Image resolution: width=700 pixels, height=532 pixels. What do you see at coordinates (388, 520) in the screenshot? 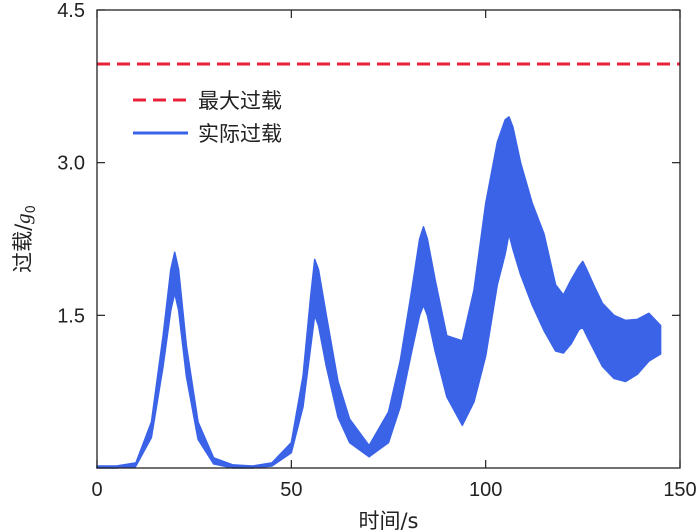
I see `x-axis-label: 时间/s` at bounding box center [388, 520].